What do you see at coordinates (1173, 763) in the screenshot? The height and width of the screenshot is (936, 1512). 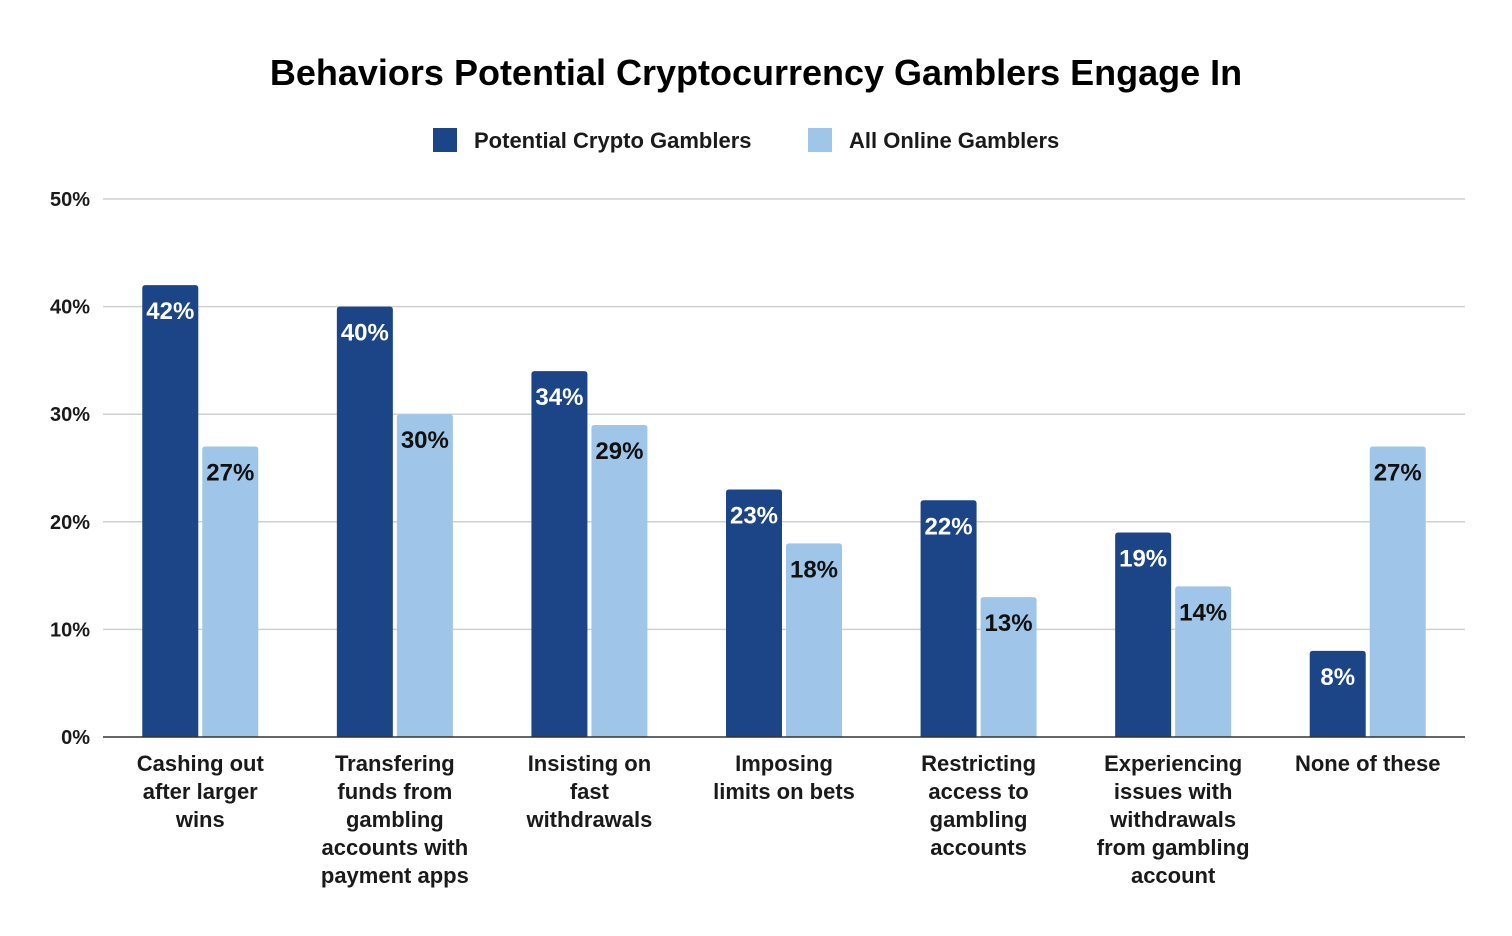 I see `x-category-label: Experiencing` at bounding box center [1173, 763].